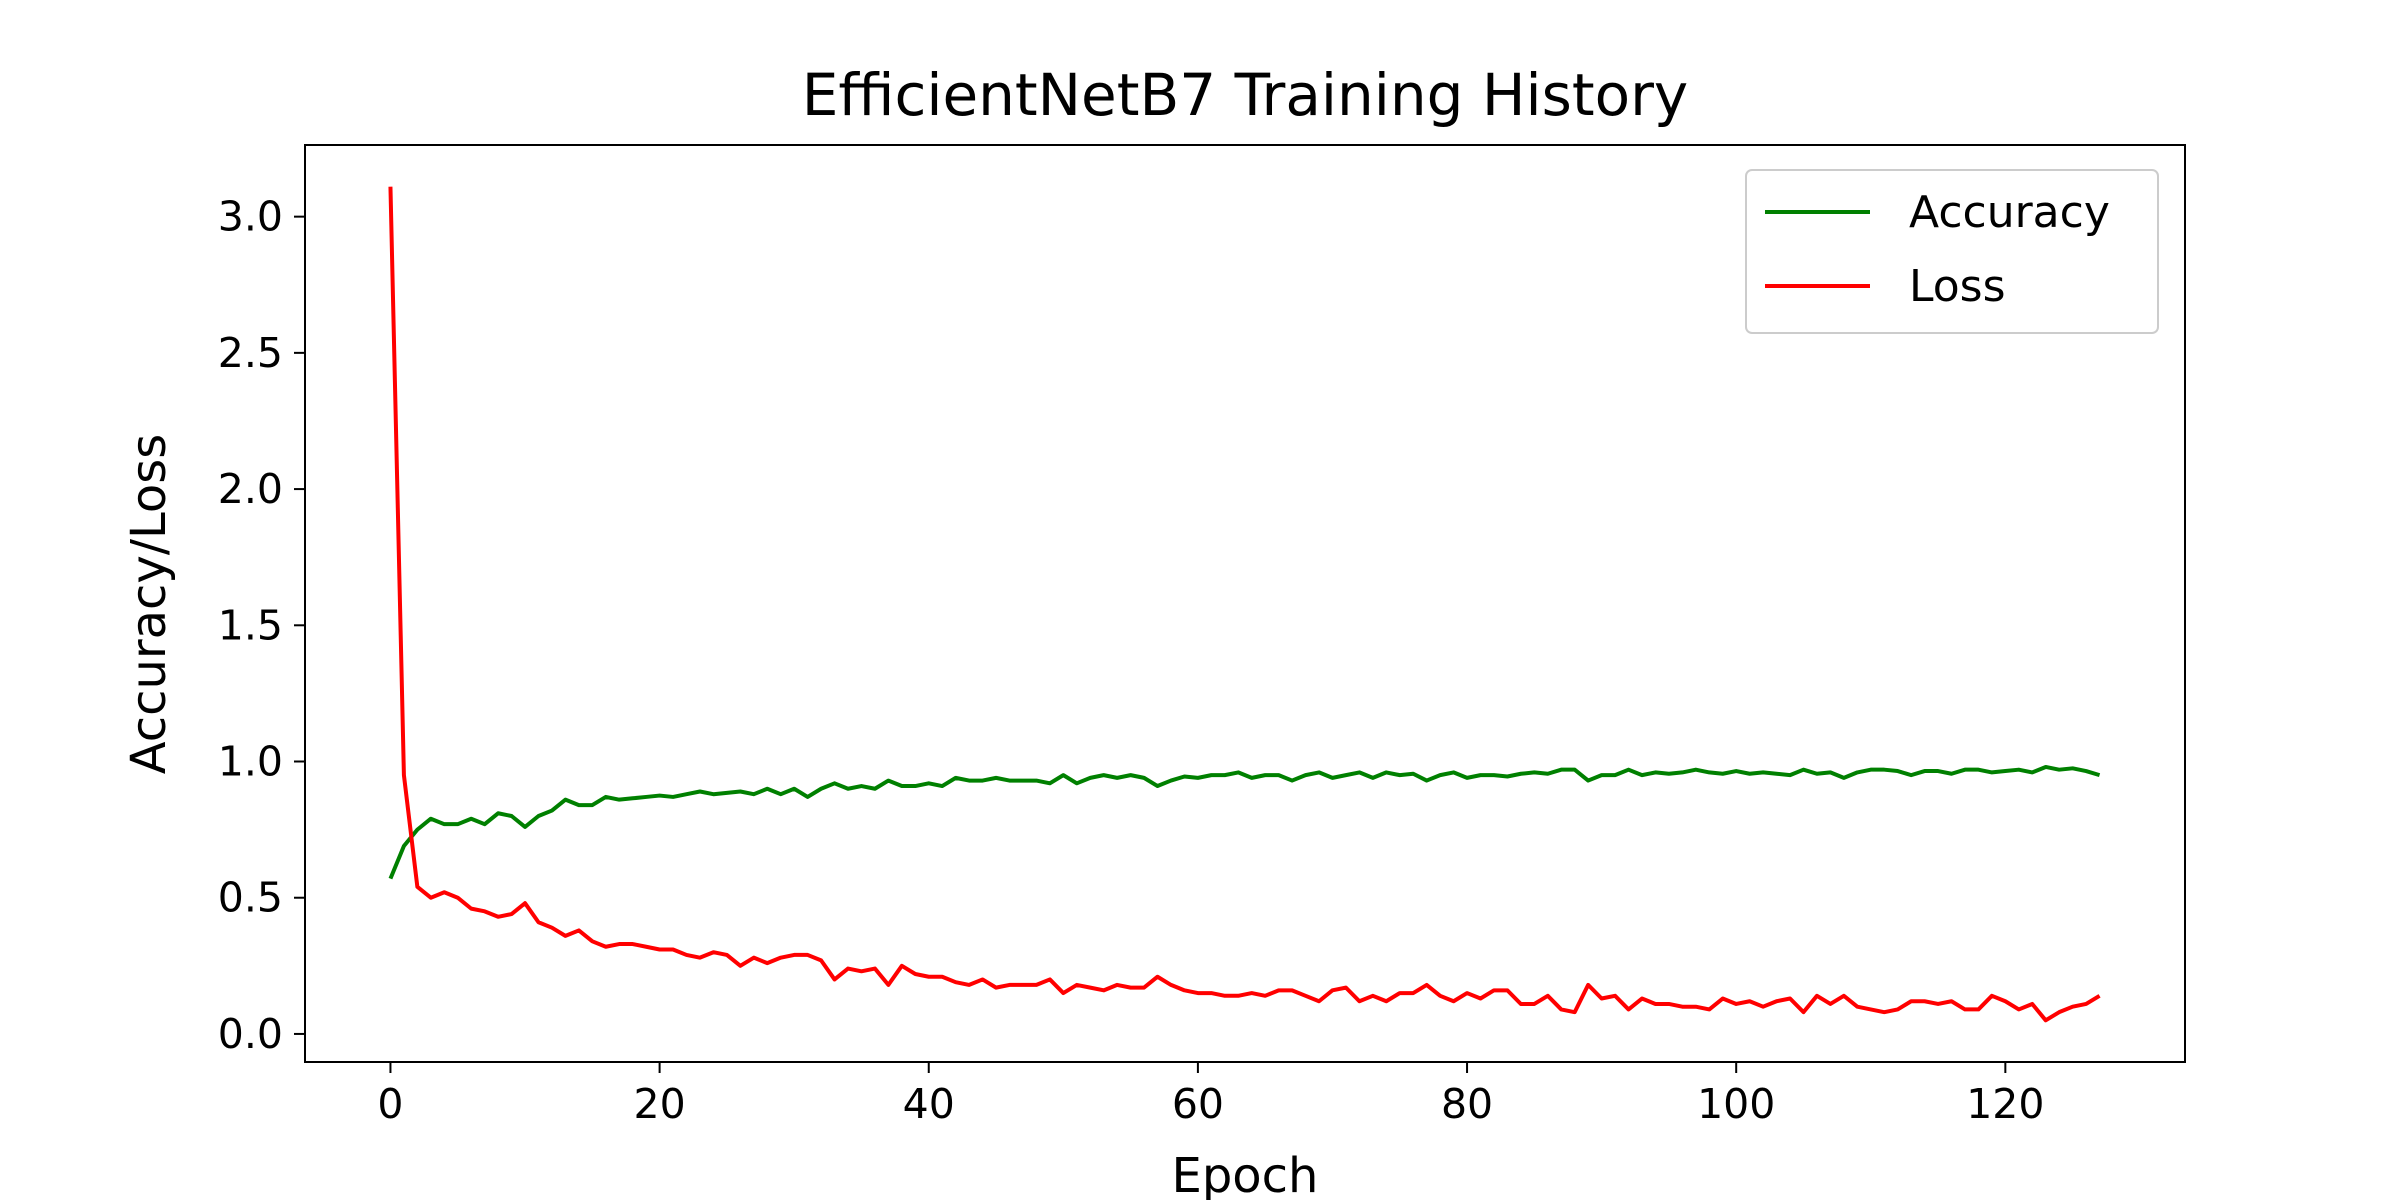  Describe the element at coordinates (250, 1034) in the screenshot. I see `y-tick-label: 0.0` at that location.